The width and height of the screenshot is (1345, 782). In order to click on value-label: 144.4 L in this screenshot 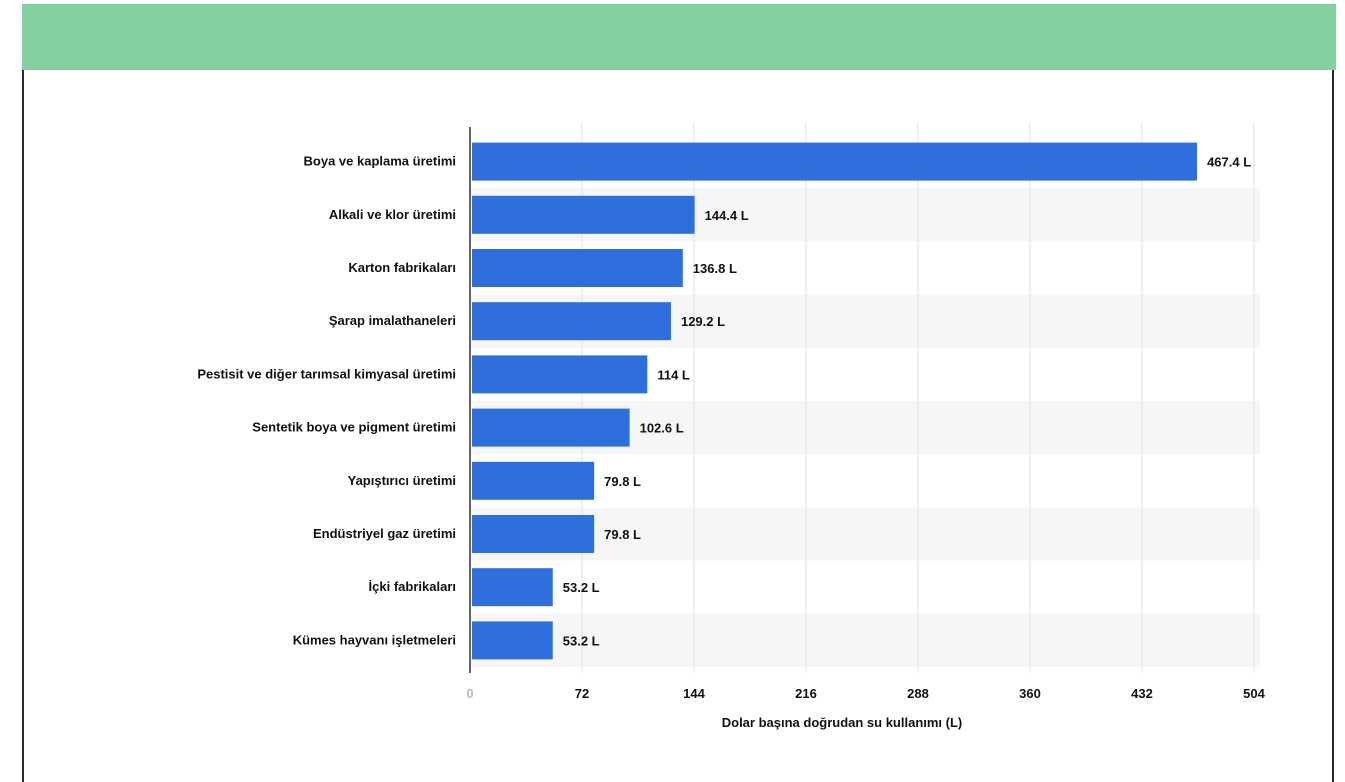, I will do `click(727, 215)`.